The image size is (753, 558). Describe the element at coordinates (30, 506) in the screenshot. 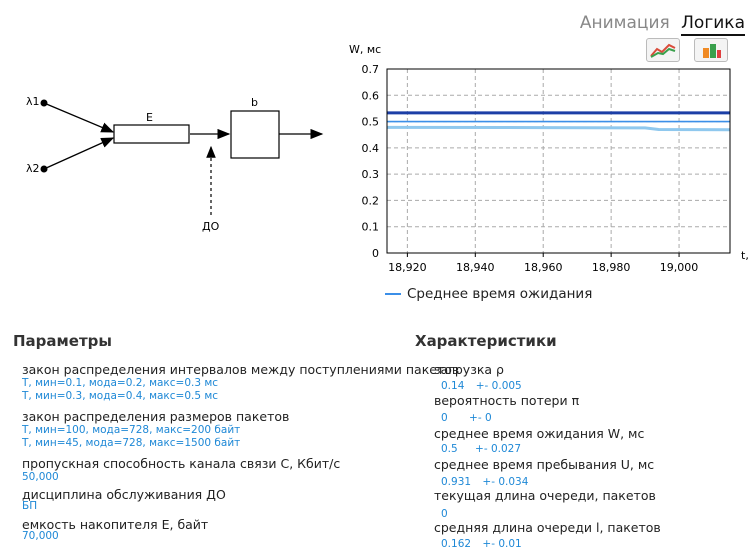

I see `param-value: БП` at that location.